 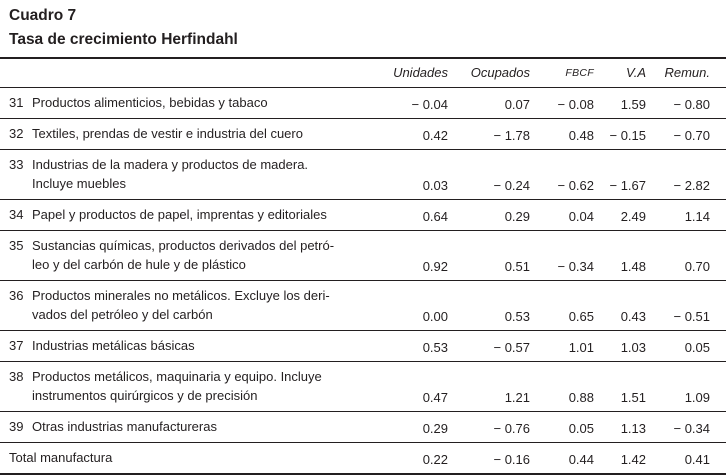 I want to click on value-remun: 1.14, so click(x=686, y=215).